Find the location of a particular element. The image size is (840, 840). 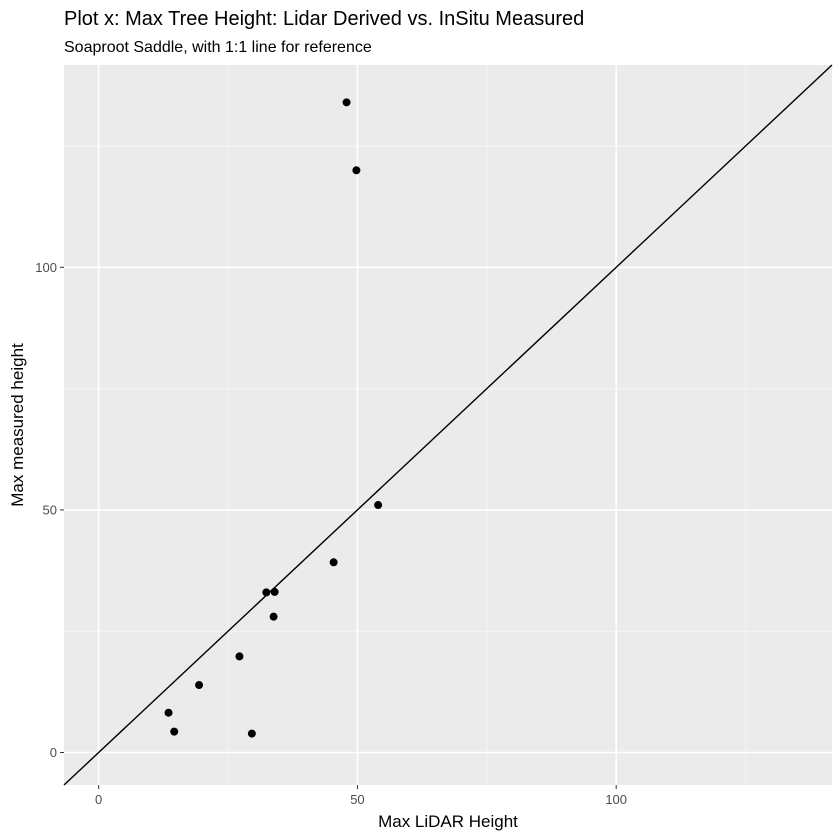

y-tick-label: 0 is located at coordinates (53, 752).